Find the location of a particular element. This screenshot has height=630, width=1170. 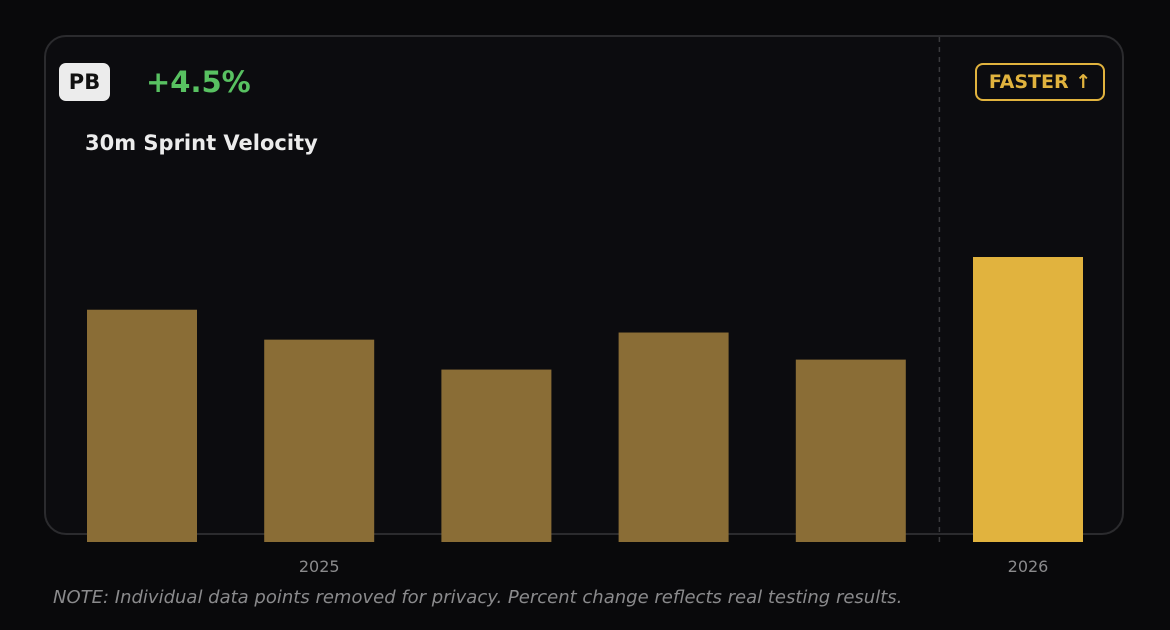

chart-title: 30m Sprint Velocity is located at coordinates (201, 143).